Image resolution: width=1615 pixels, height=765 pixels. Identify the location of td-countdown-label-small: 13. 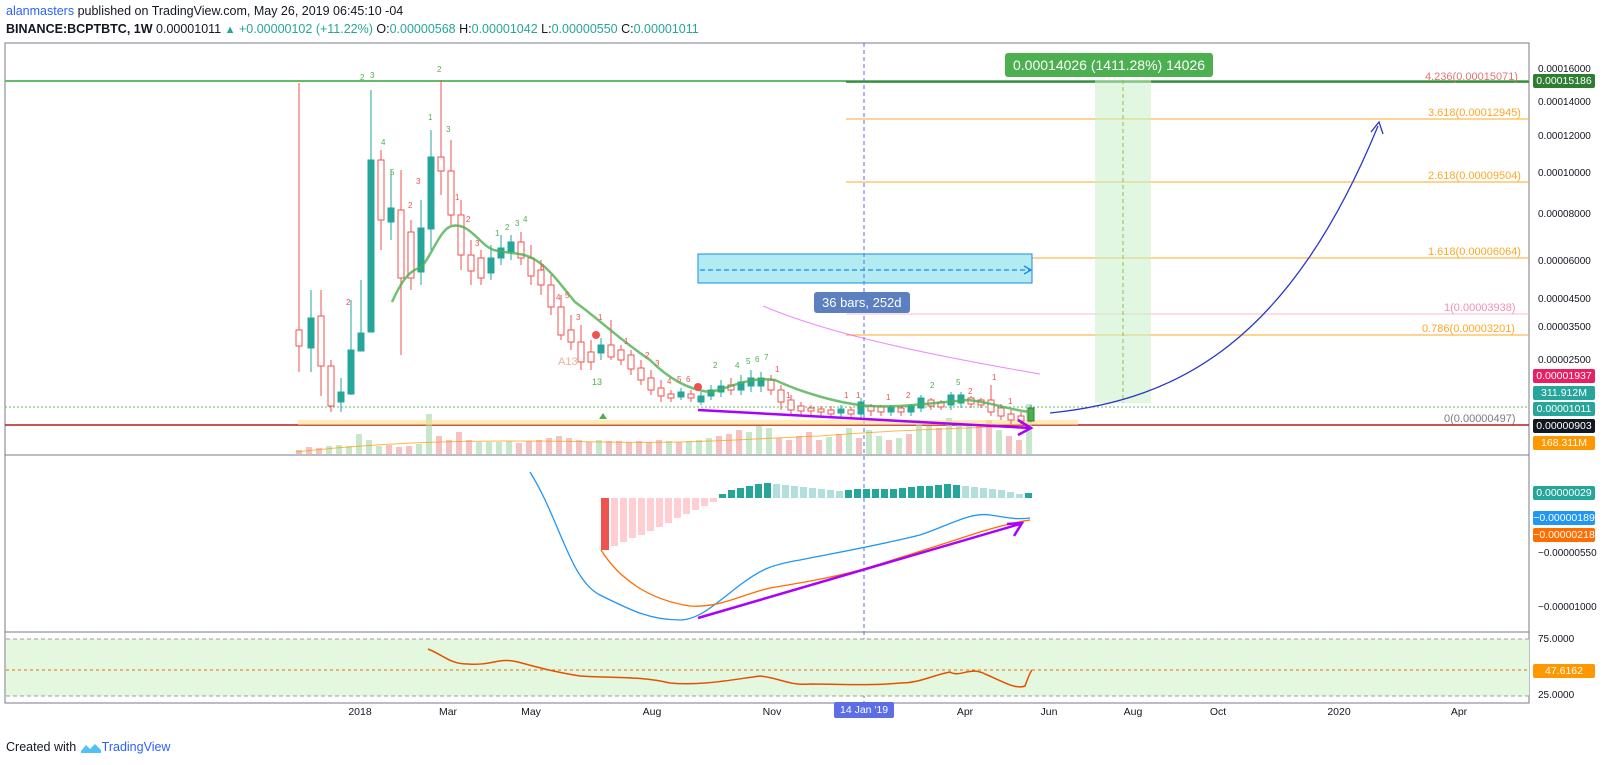
(597, 382).